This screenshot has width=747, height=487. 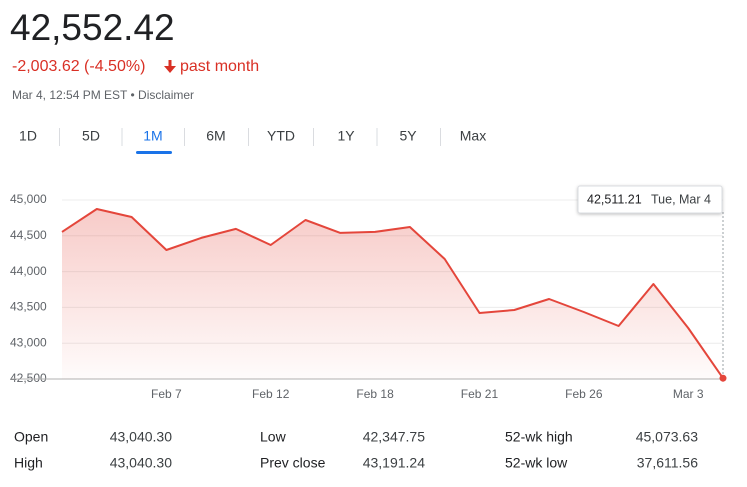 I want to click on x-tick-label: Mar 3, so click(x=688, y=394).